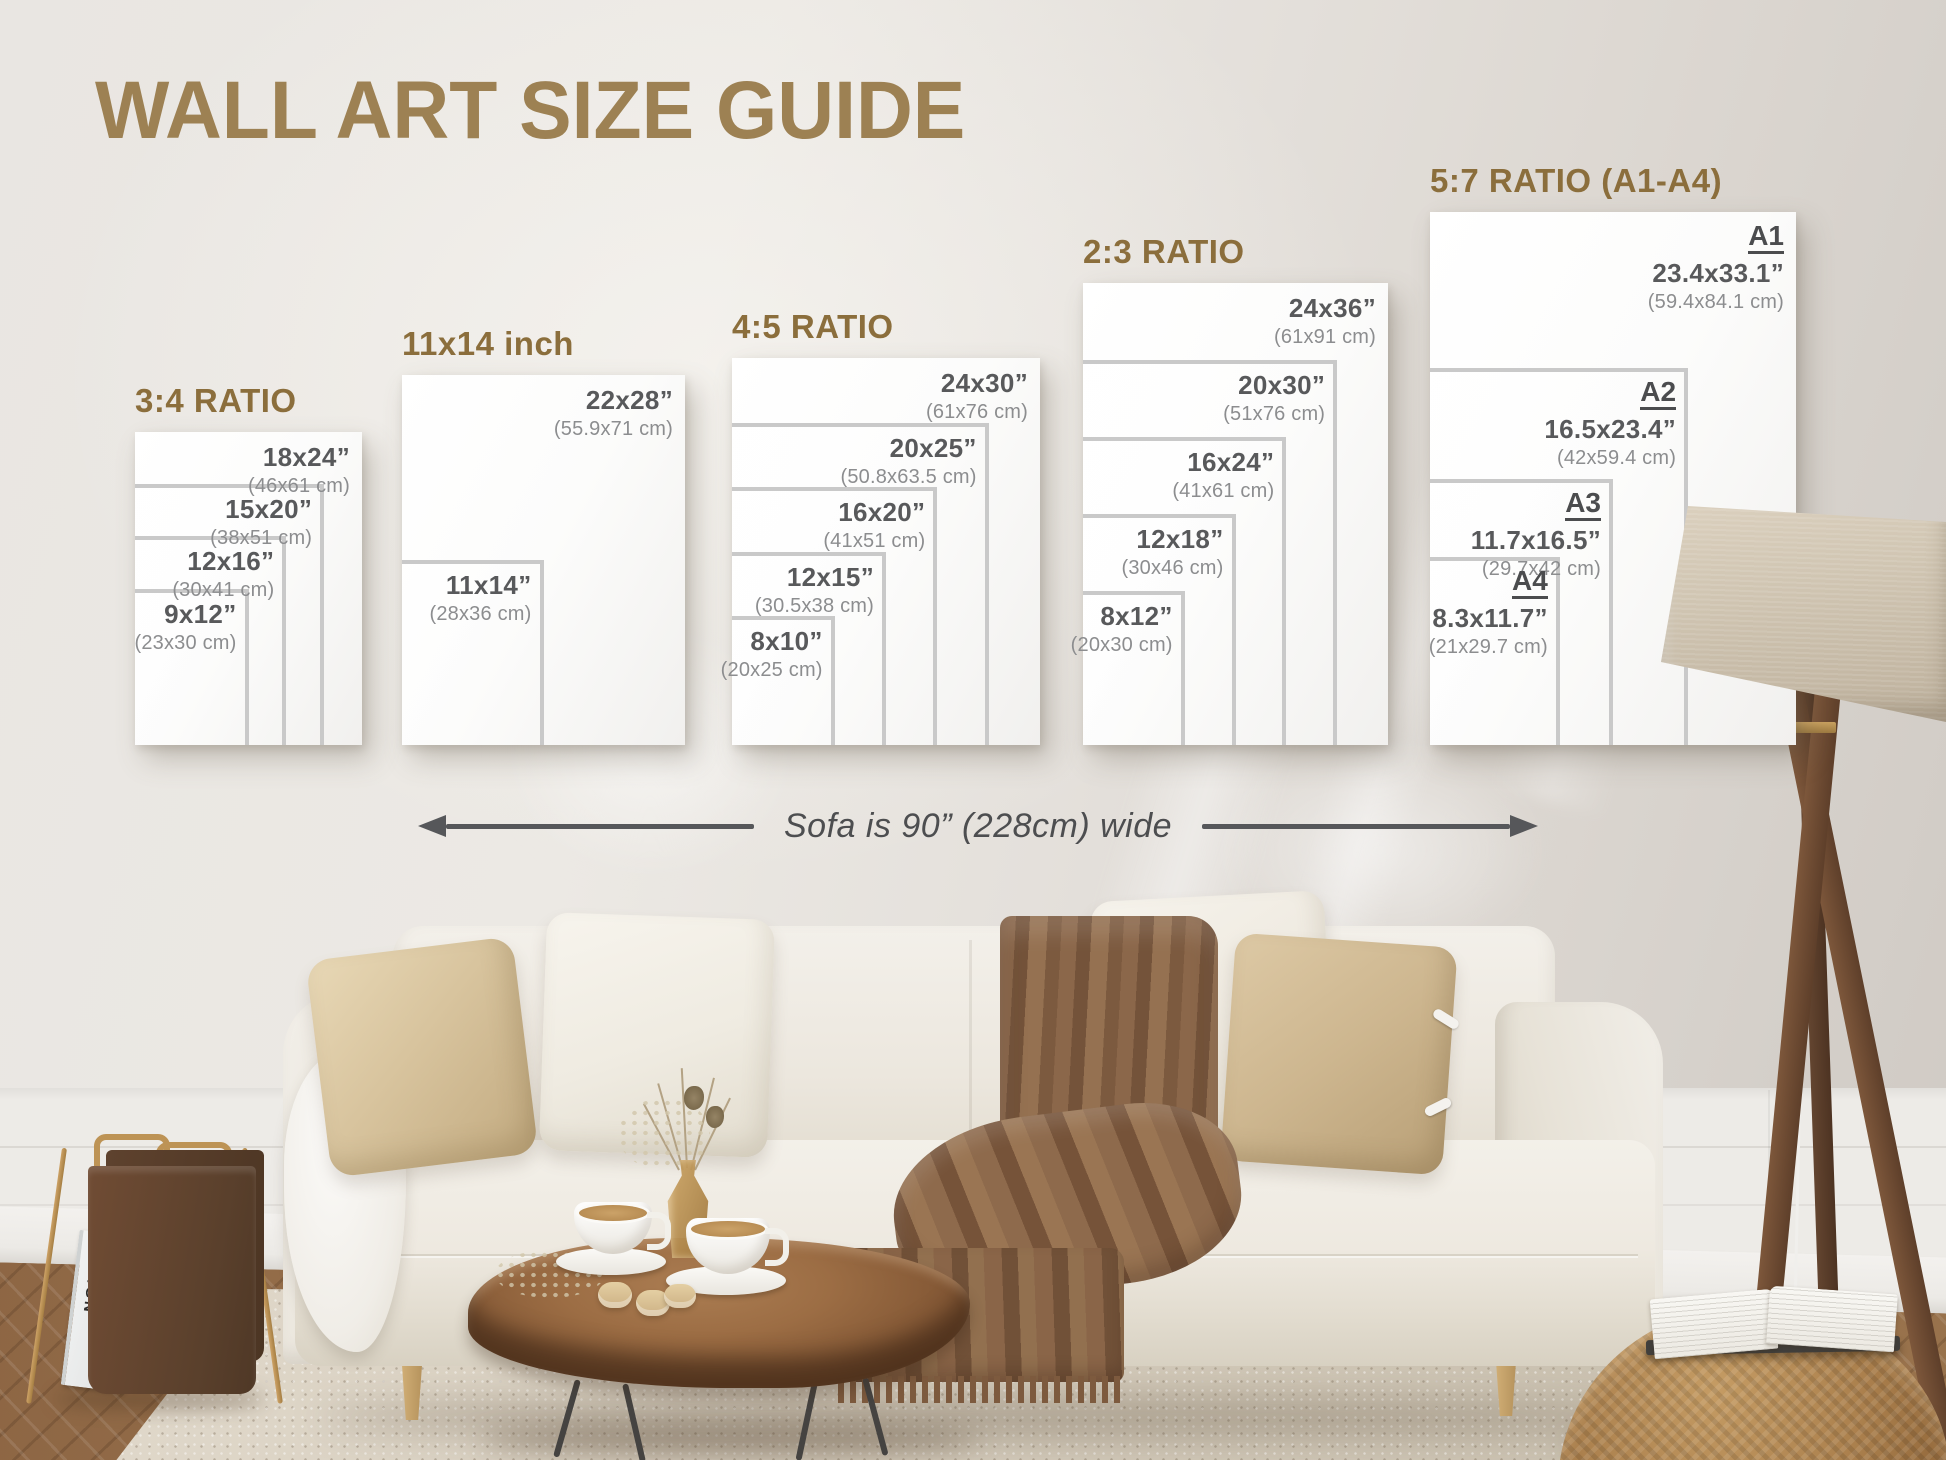 The width and height of the screenshot is (1946, 1460). Describe the element at coordinates (488, 585) in the screenshot. I see `size-inches: 11x14”` at that location.